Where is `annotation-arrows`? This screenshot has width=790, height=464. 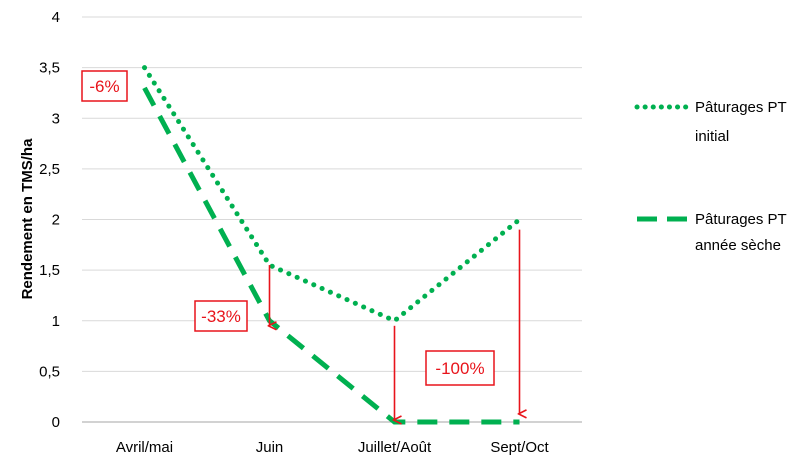
annotation-arrows is located at coordinates (395, 324).